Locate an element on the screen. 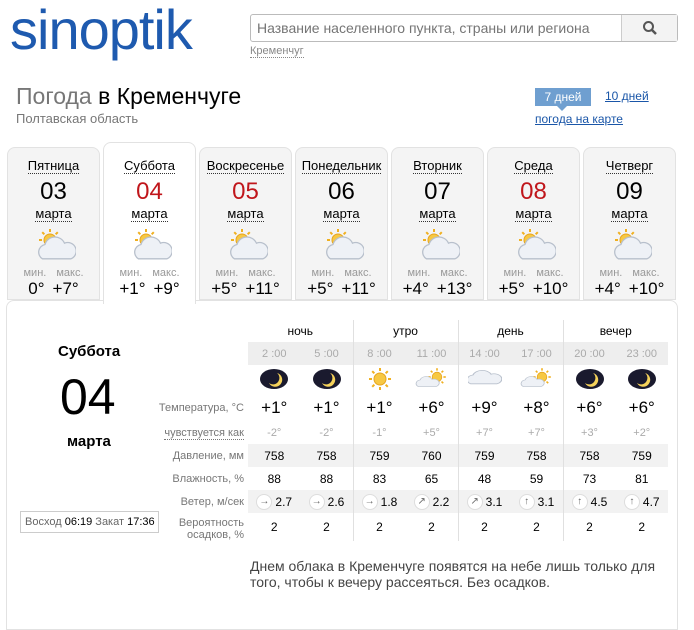 This screenshot has width=694, height=630. time-label: 8 :00 is located at coordinates (379, 353).